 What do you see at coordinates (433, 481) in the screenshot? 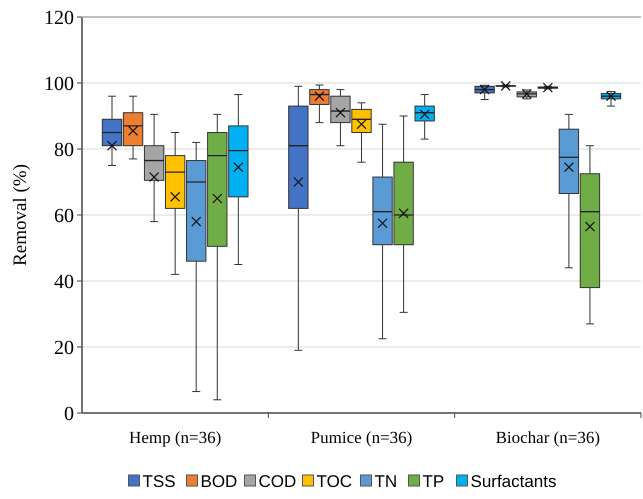
I see `legend-label: TP` at bounding box center [433, 481].